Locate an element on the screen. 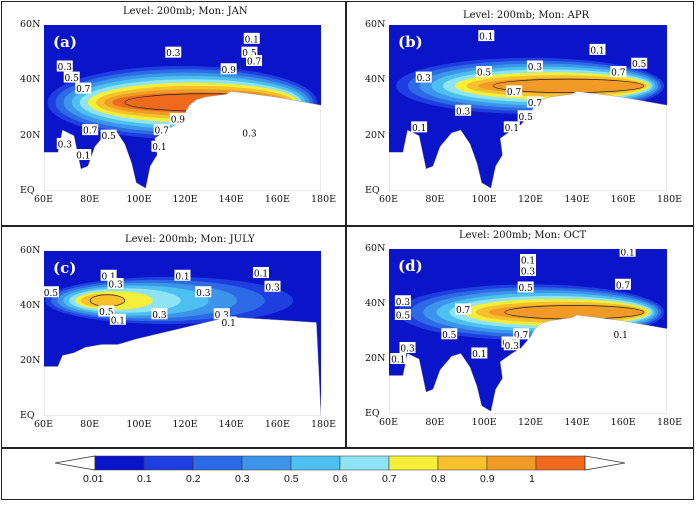  colorbar-tick-label: 0.2 is located at coordinates (193, 479).